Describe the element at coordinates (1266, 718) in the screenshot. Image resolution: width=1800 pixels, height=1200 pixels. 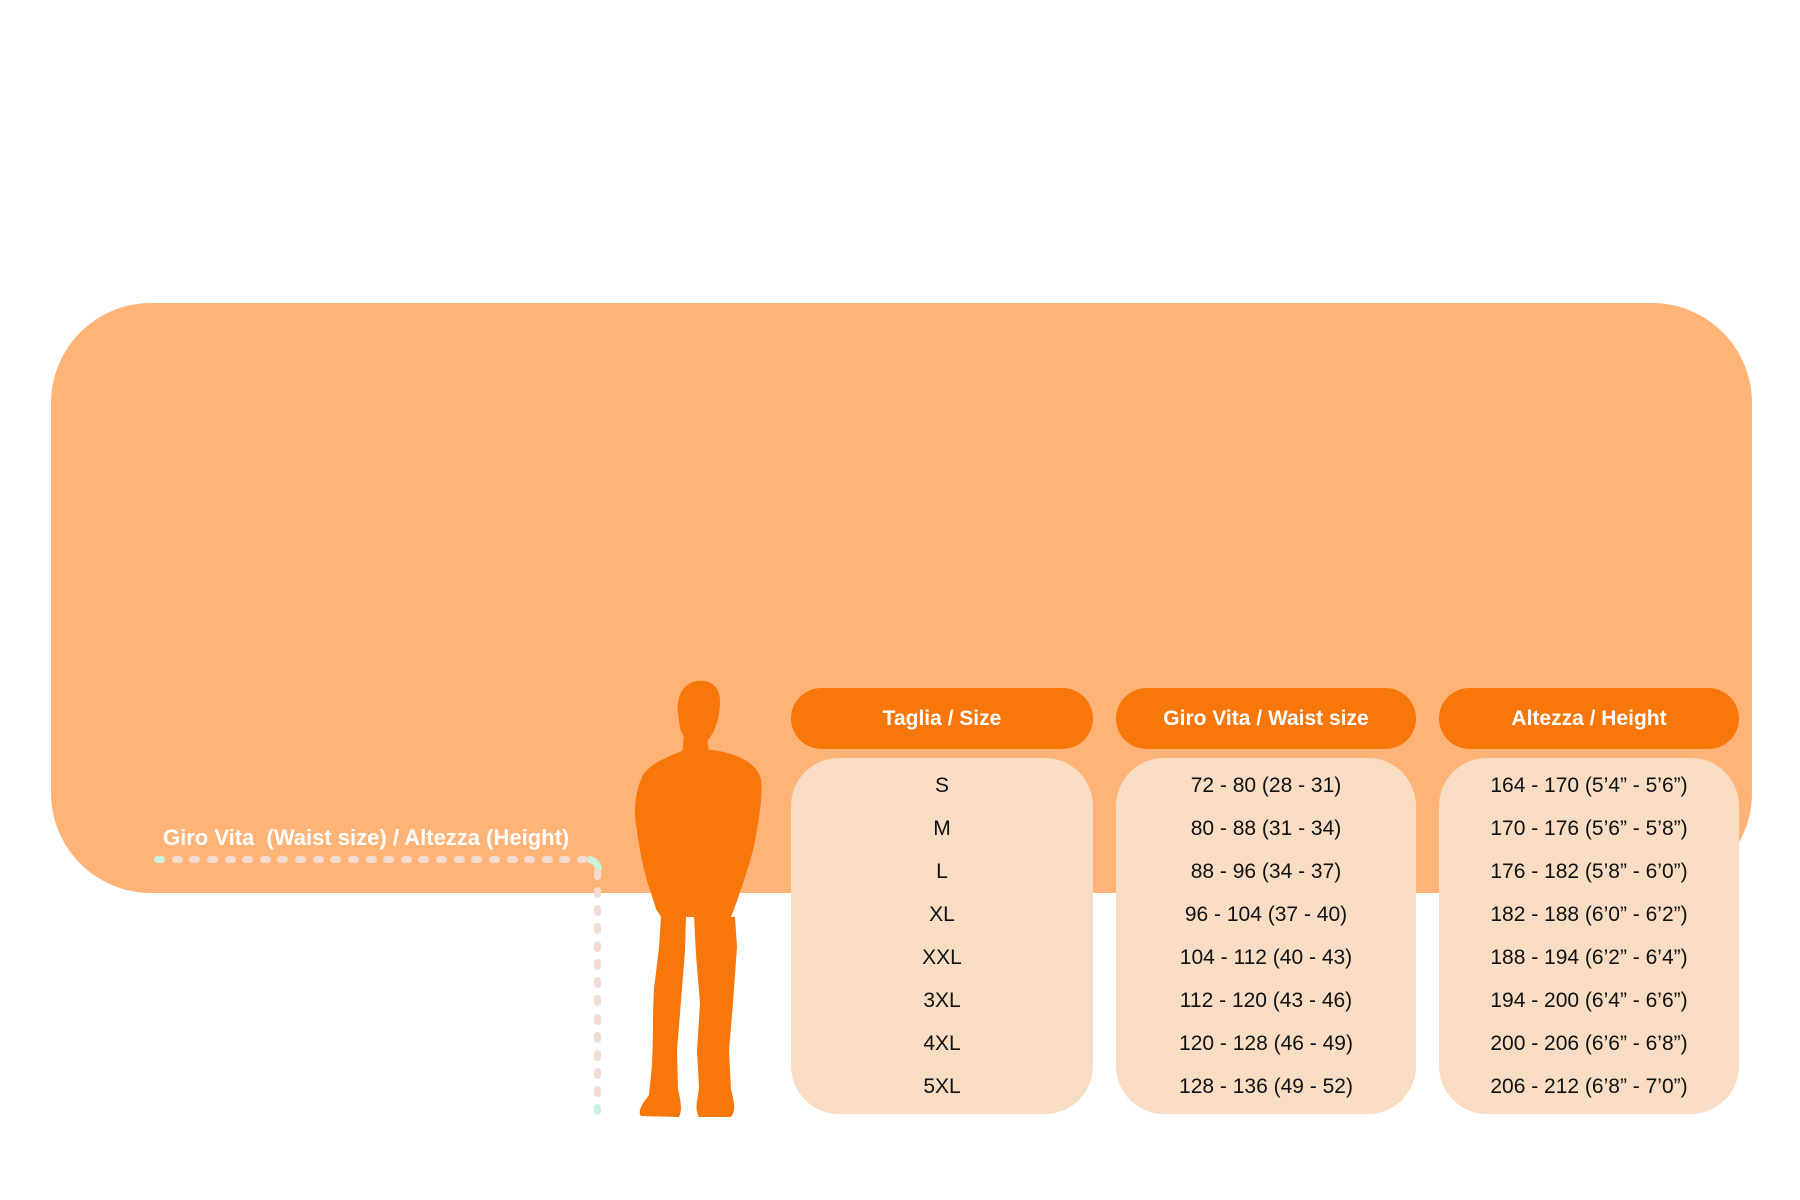
I see `column-header-waist: Giro Vita / Waist size` at that location.